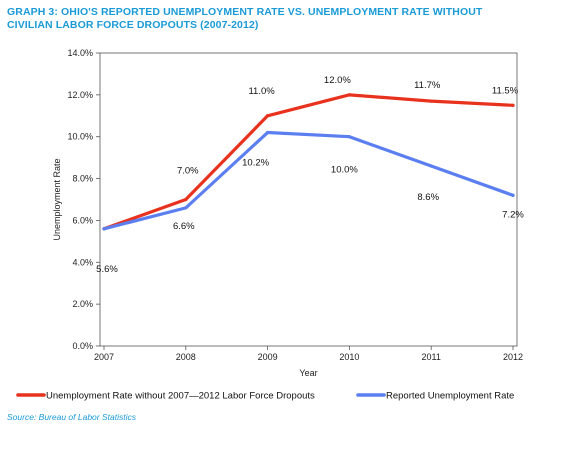  What do you see at coordinates (82, 262) in the screenshot?
I see `y-tick-label: 4.0%` at bounding box center [82, 262].